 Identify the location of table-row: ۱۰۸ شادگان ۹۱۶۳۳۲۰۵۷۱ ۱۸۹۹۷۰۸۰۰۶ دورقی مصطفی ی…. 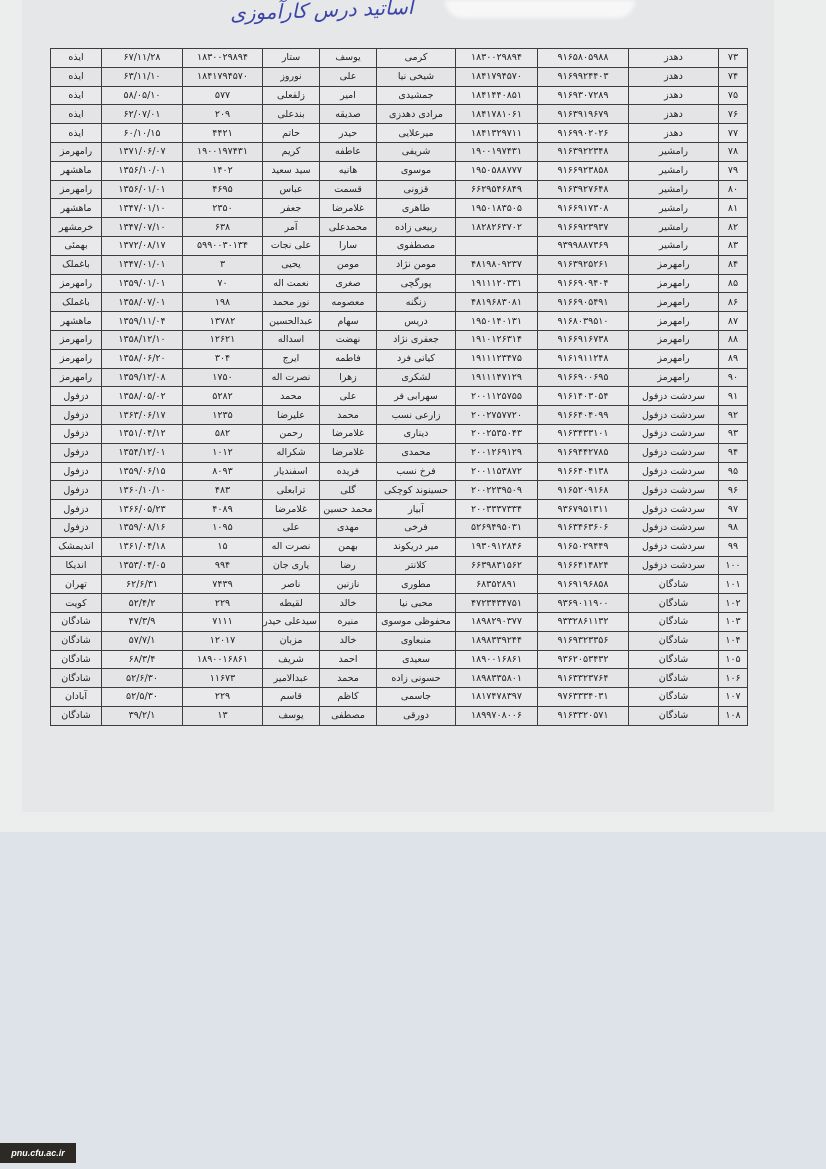
(399, 715).